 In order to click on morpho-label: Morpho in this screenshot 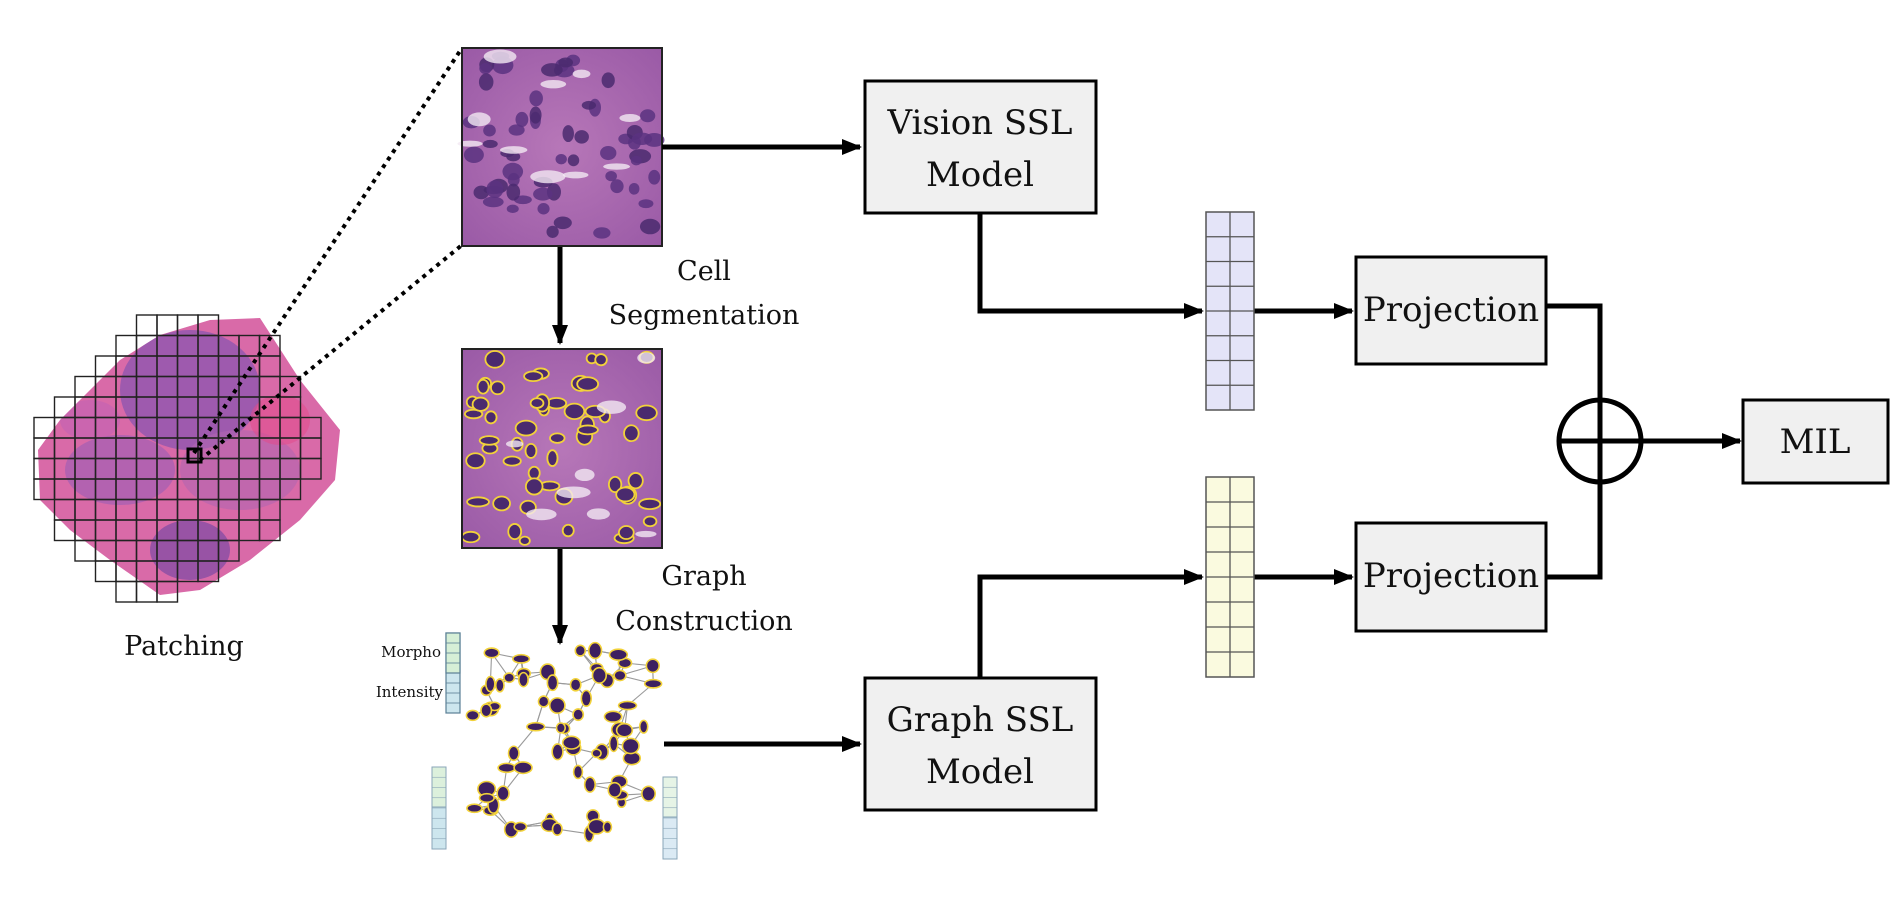, I will do `click(411, 652)`.